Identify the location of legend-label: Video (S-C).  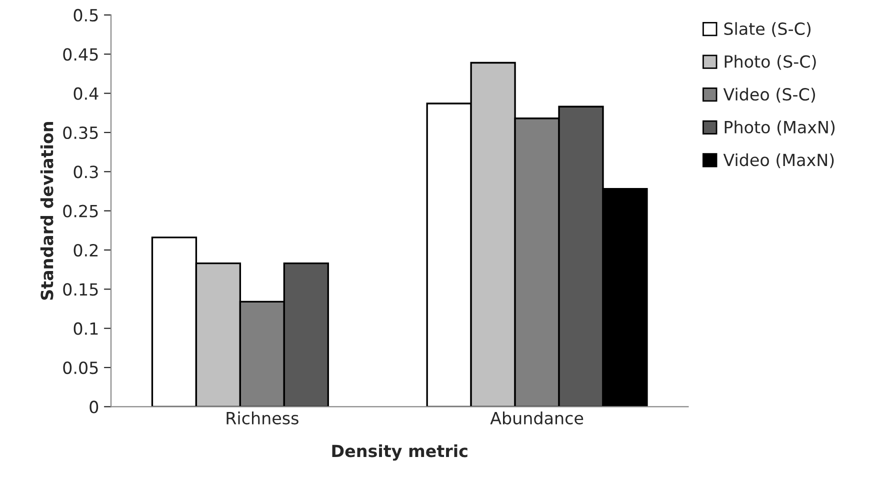
(769, 95).